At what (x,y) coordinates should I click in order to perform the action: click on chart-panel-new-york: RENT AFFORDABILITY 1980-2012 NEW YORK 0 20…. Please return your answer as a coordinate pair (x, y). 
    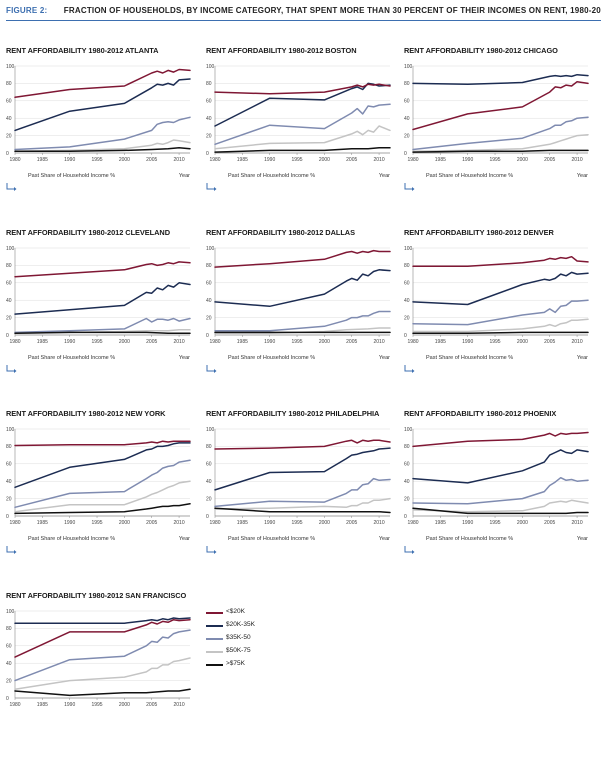
    Looking at the image, I should click on (100, 494).